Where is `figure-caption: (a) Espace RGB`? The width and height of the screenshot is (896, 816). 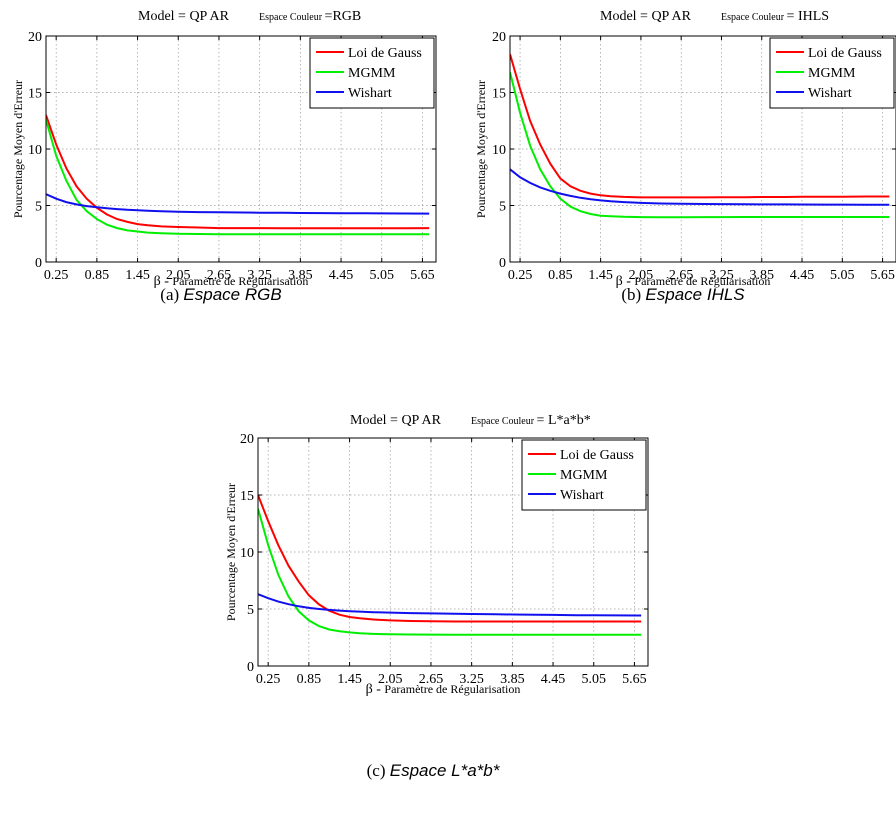 figure-caption: (a) Espace RGB is located at coordinates (220, 294).